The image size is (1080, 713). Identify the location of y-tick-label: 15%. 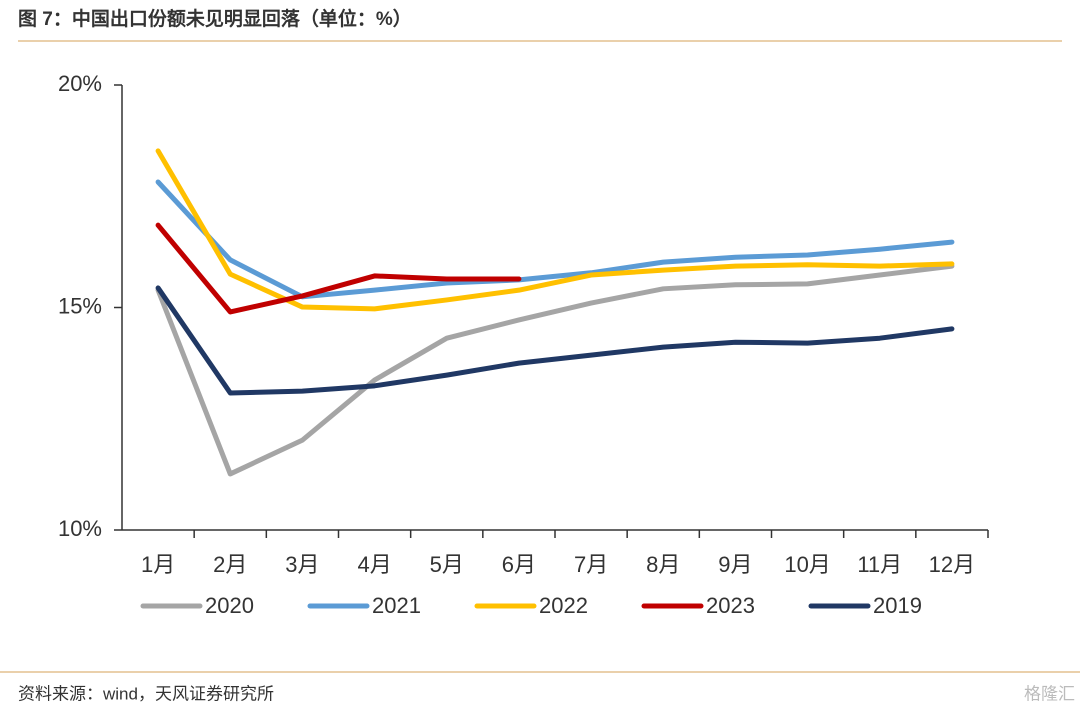
(80, 305).